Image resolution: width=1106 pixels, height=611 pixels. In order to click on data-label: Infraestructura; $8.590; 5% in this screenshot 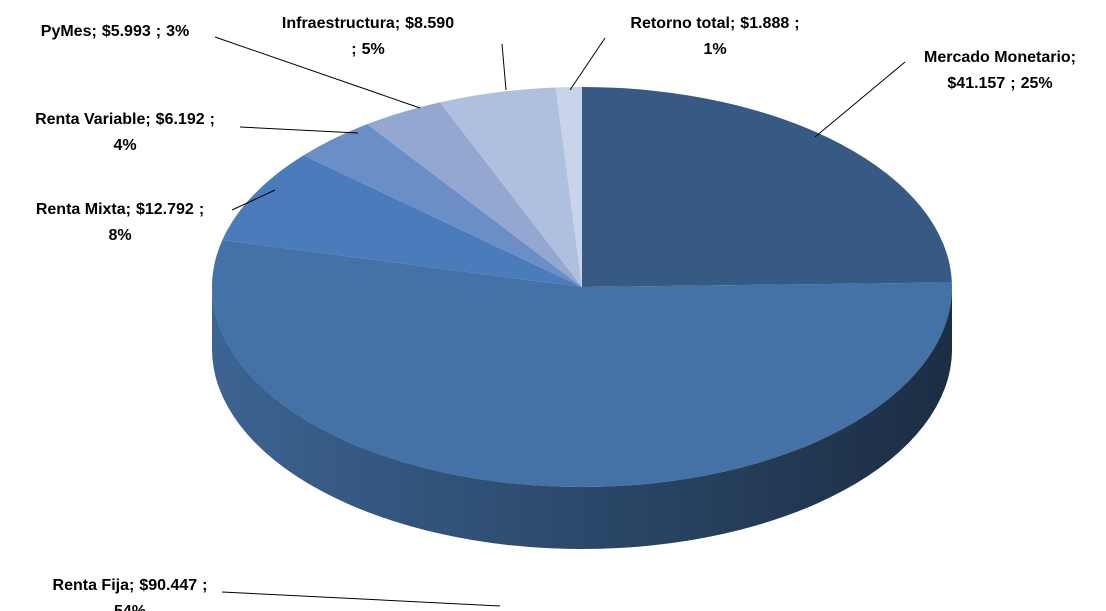, I will do `click(368, 36)`.